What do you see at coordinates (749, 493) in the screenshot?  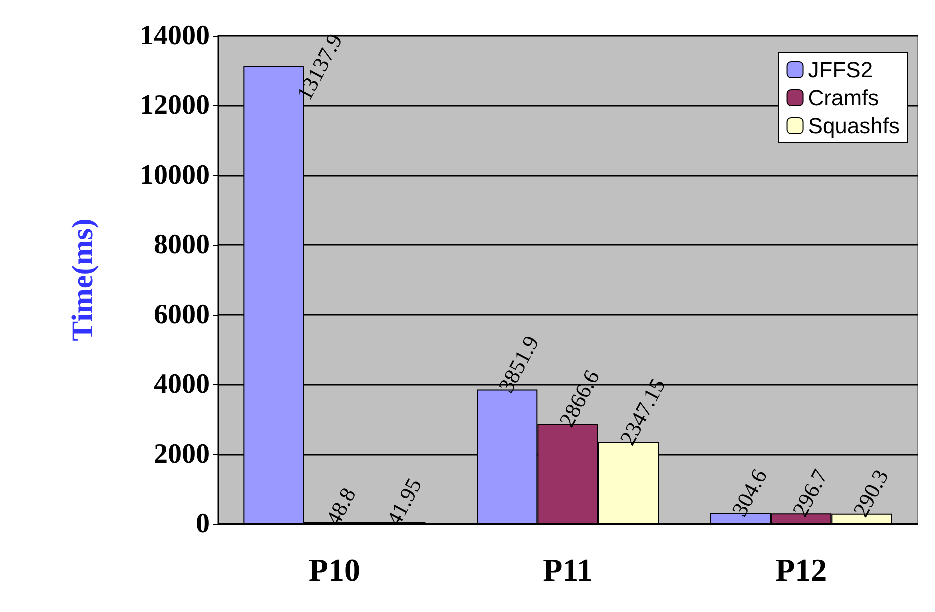 I see `data-label: 304.6` at bounding box center [749, 493].